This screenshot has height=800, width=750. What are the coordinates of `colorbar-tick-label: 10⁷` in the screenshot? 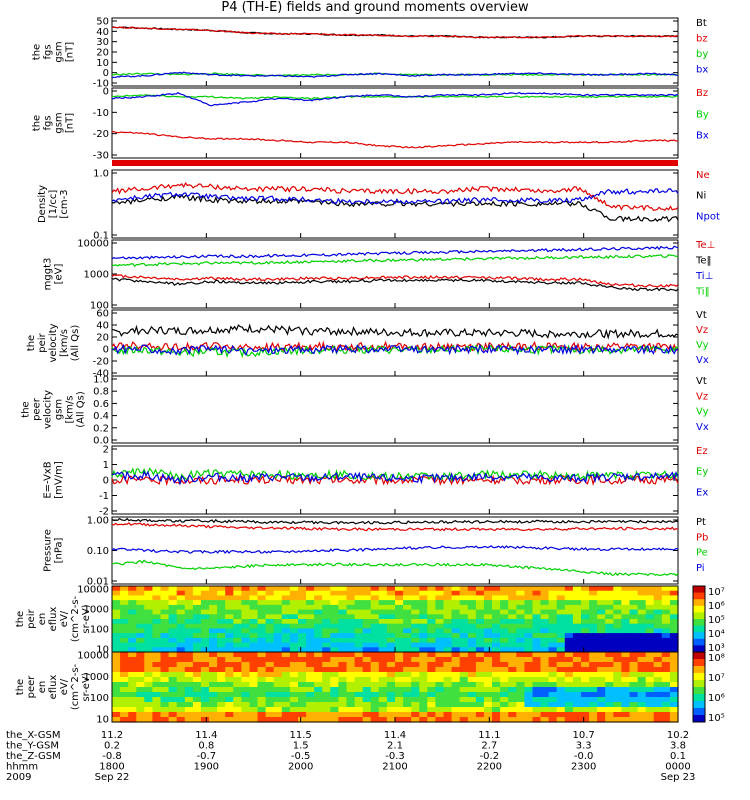 It's located at (716, 592).